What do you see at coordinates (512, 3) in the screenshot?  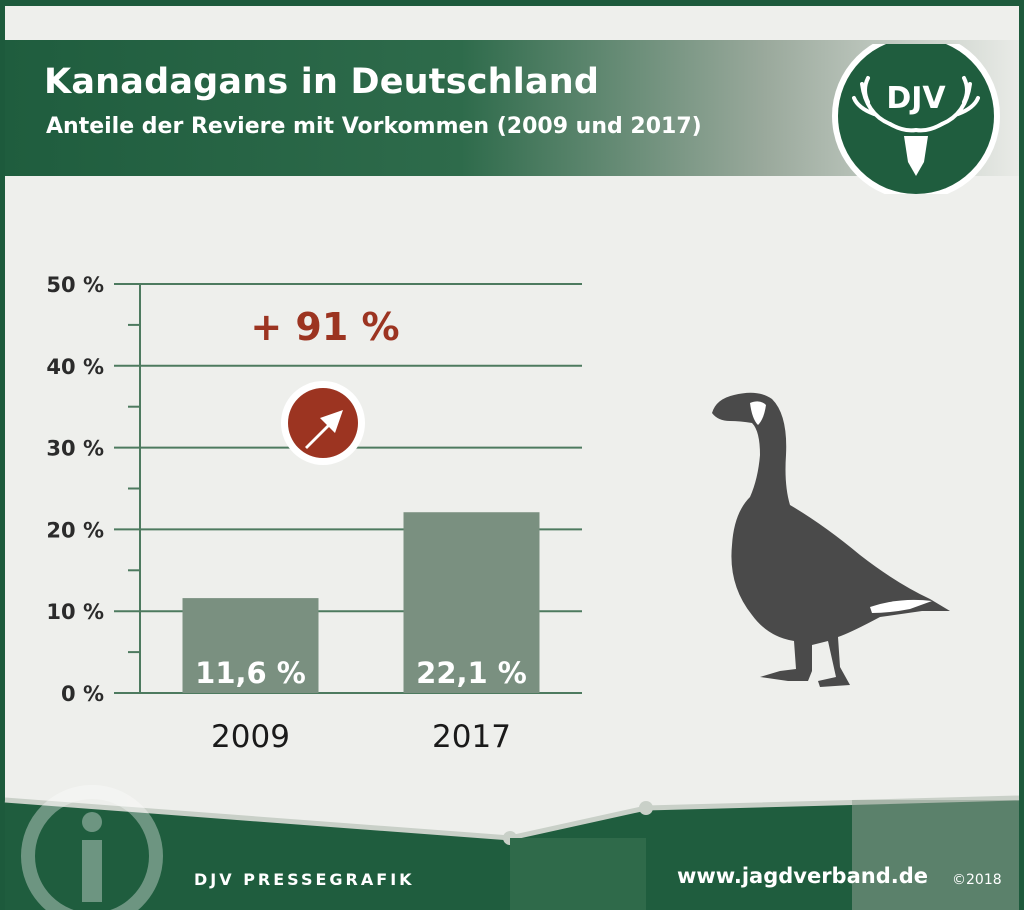 I see `top-border` at bounding box center [512, 3].